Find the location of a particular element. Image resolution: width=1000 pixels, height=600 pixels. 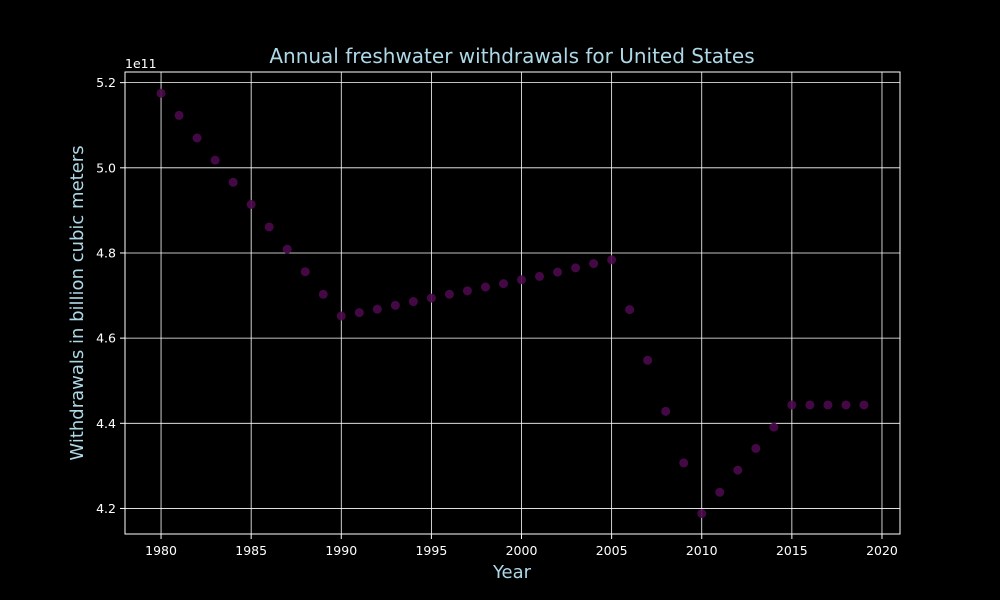

y-axis-offset-text: 1e11 is located at coordinates (141, 63).